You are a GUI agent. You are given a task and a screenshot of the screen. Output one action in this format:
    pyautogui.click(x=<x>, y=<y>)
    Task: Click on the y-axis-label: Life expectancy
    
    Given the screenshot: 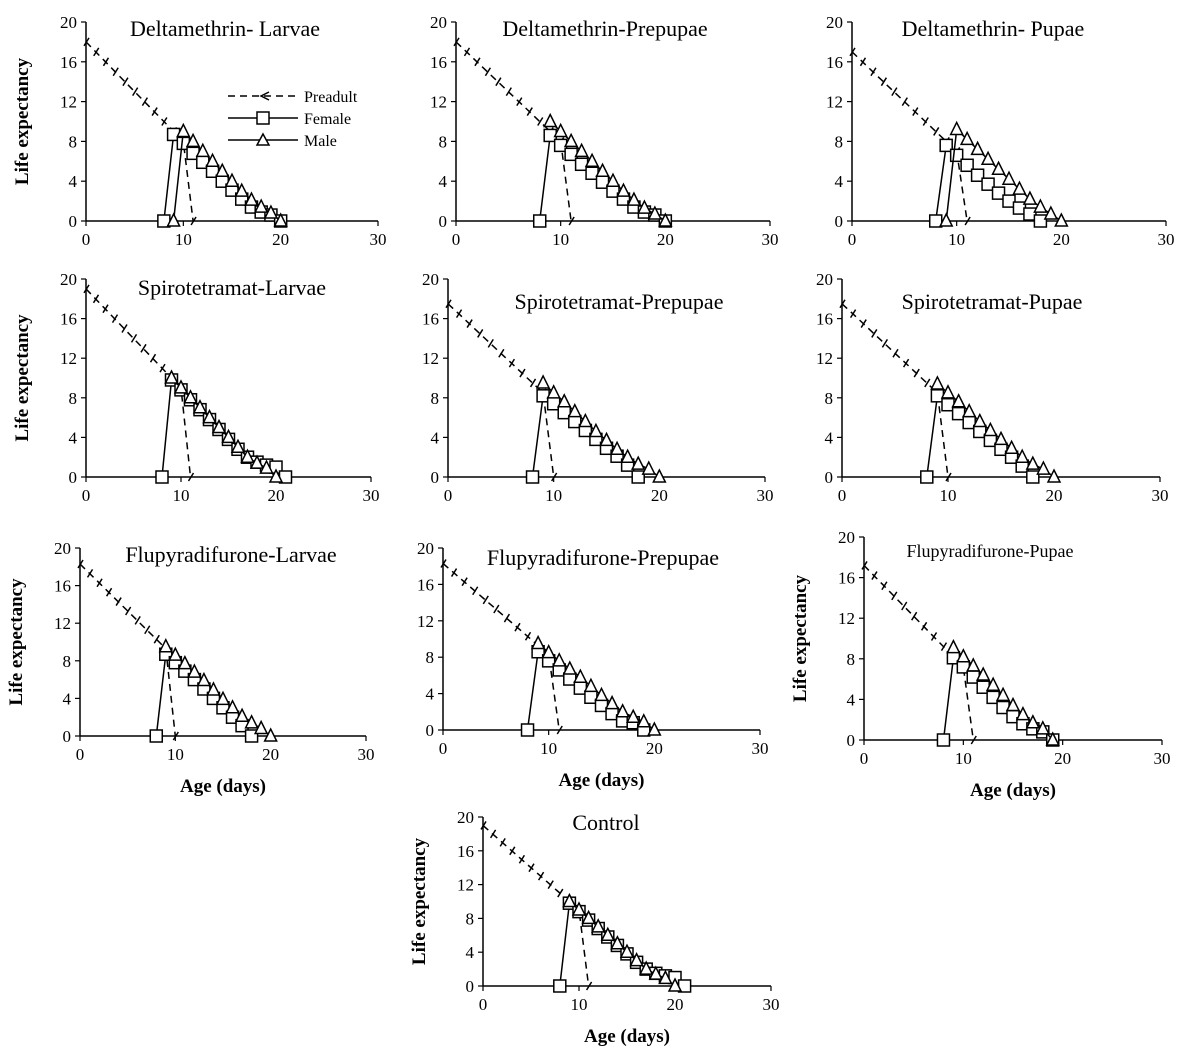 What is the action you would take?
    pyautogui.click(x=16, y=642)
    